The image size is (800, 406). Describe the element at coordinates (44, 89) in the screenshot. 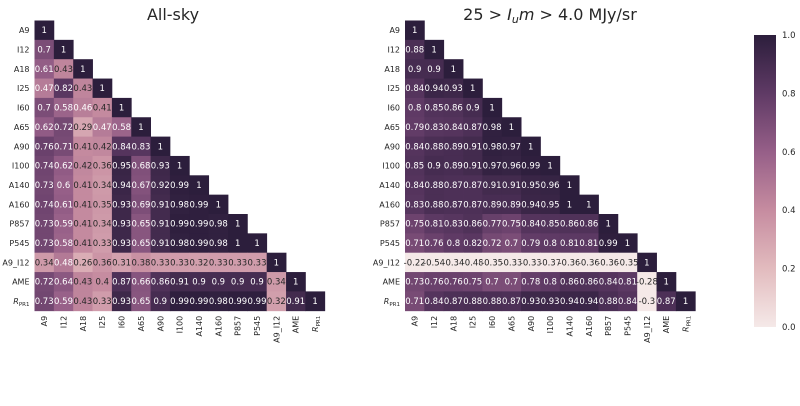

I see `cell-value-label: 0.47` at that location.